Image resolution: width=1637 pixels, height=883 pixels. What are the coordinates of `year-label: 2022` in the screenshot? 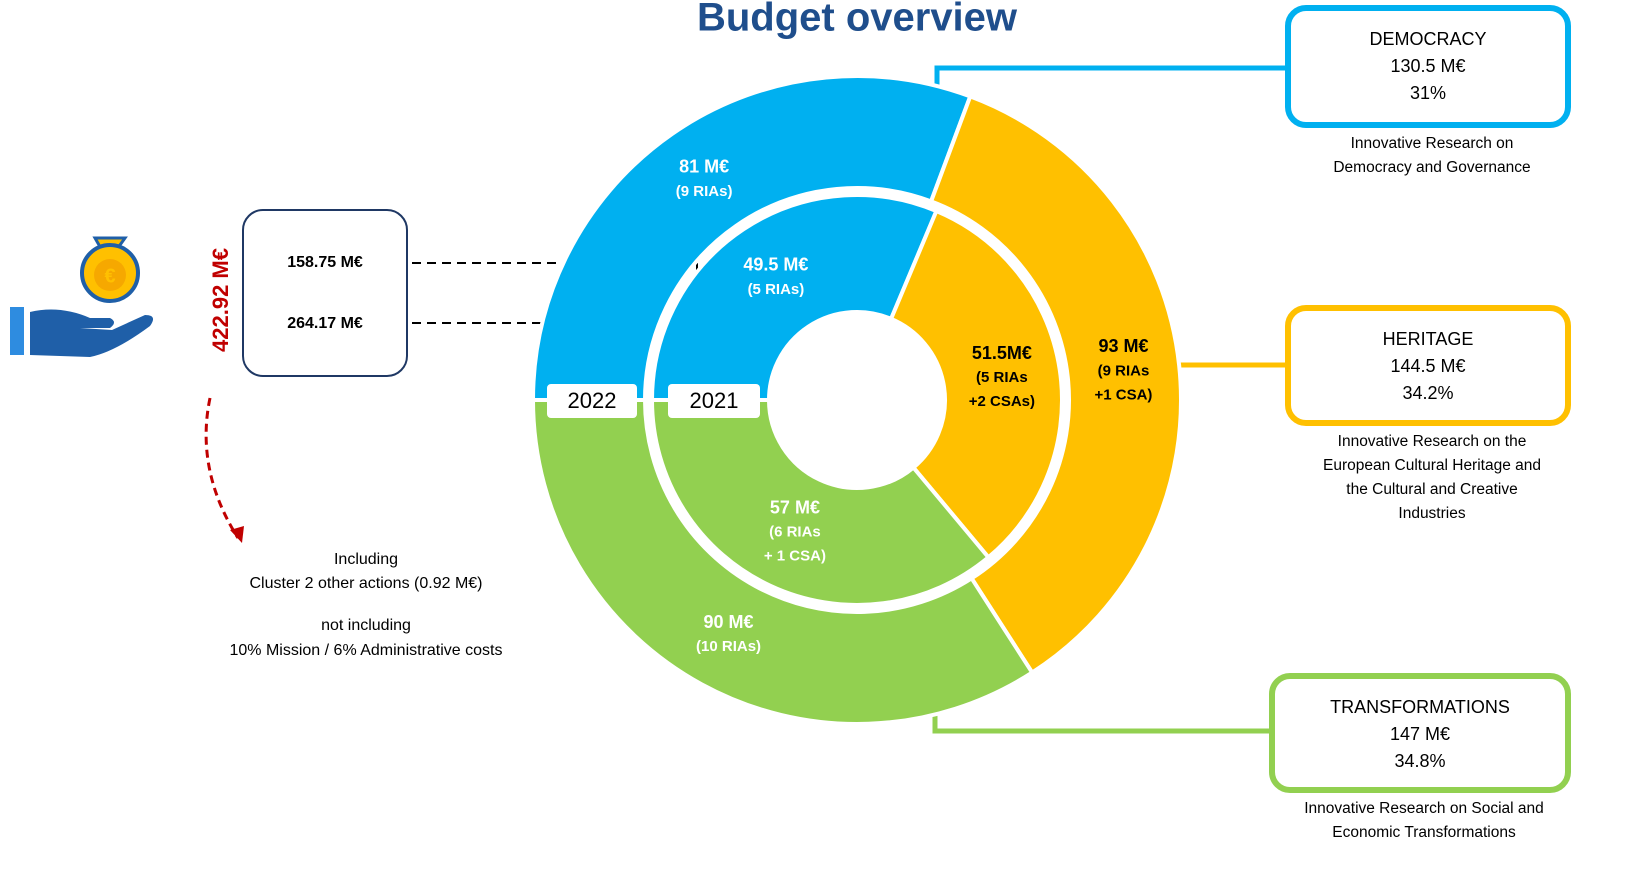 It's located at (592, 400).